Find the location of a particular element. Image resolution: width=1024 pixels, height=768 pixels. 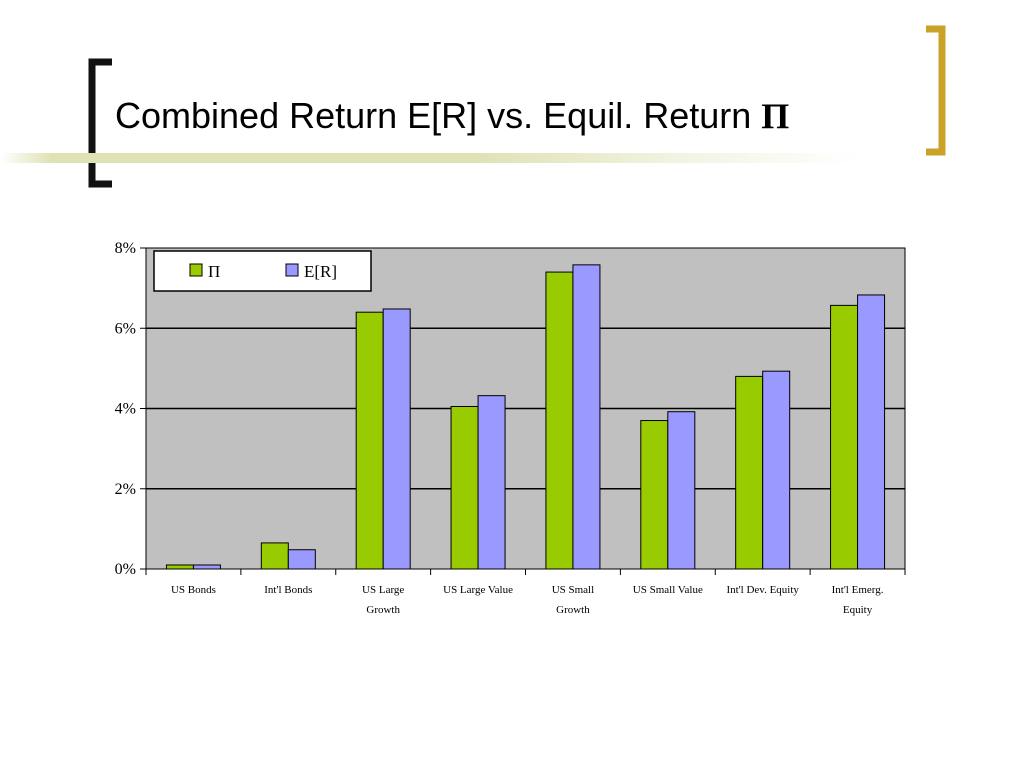

legend-label-er: E[R] is located at coordinates (320, 271).